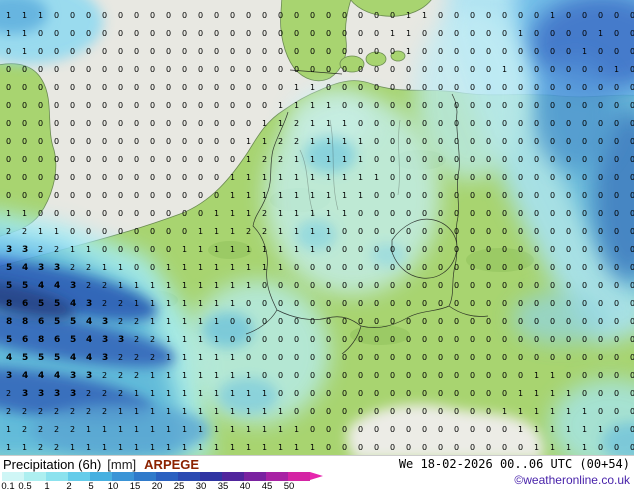 The height and width of the screenshot is (490, 634). Describe the element at coordinates (267, 485) in the screenshot. I see `legend-tick-label: 45` at that location.